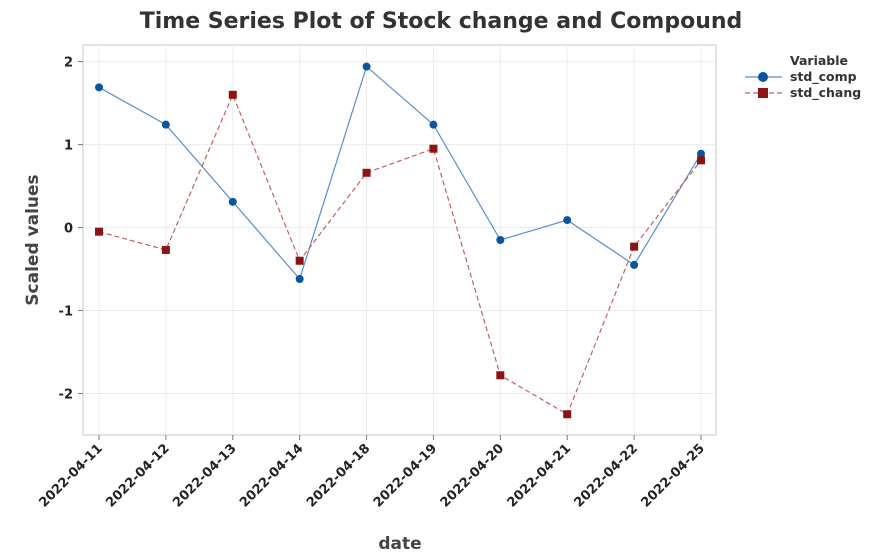 The height and width of the screenshot is (554, 873). I want to click on x-tick-label: 2022-04-22, so click(606, 475).